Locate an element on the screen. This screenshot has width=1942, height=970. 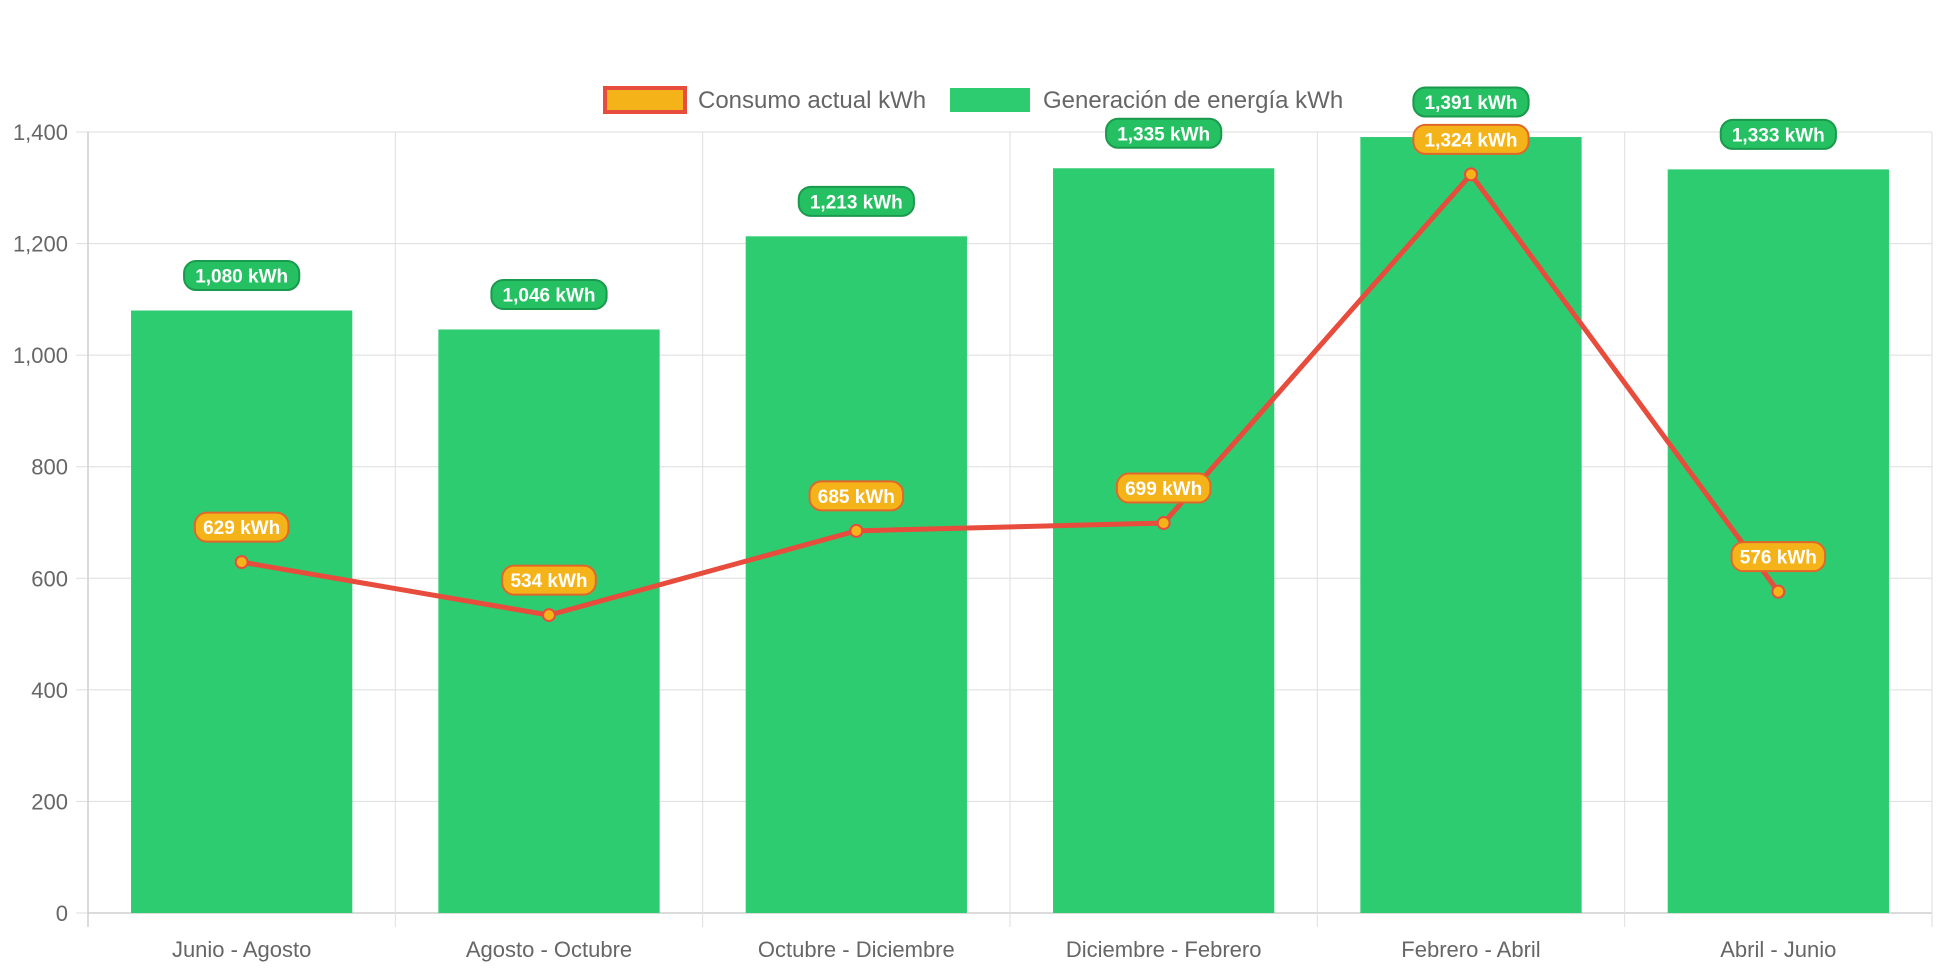
y-tick-label: 1,200 is located at coordinates (40, 244).